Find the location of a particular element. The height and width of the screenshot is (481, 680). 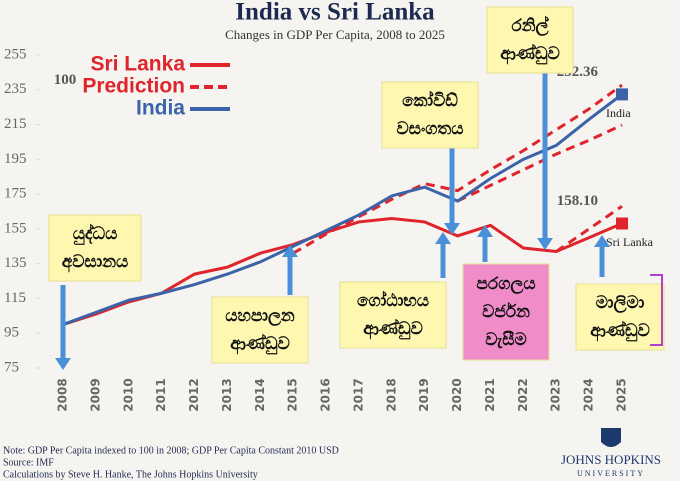

legend-label: Prediction is located at coordinates (133, 86).